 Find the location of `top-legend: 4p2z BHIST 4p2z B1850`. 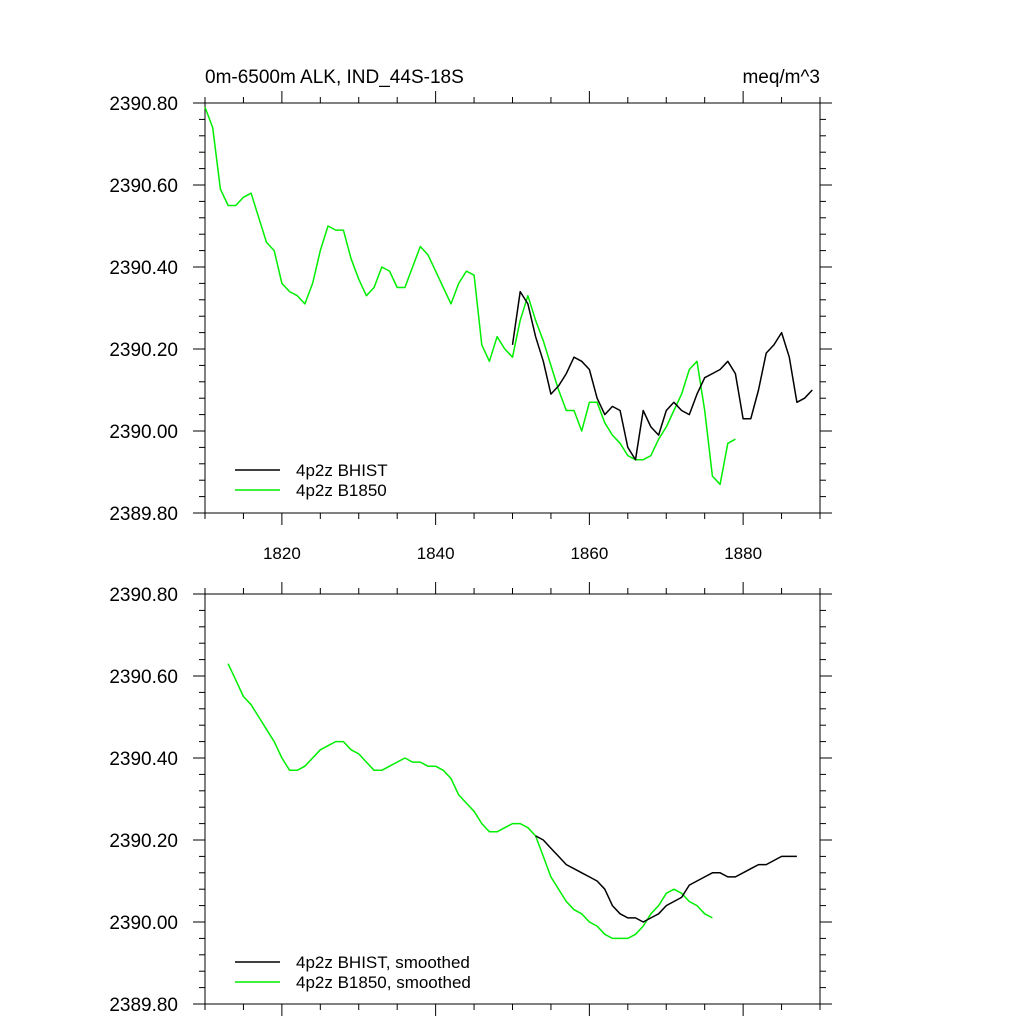

top-legend: 4p2z BHIST 4p2z B1850 is located at coordinates (311, 480).